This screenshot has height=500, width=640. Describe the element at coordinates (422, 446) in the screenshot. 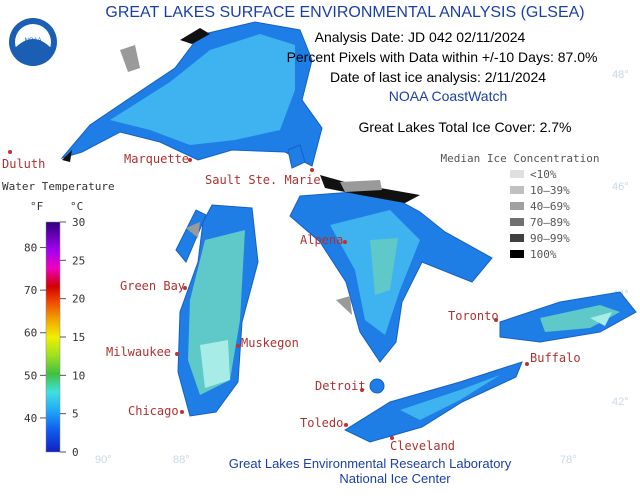

I see `city-label: Cleveland` at that location.